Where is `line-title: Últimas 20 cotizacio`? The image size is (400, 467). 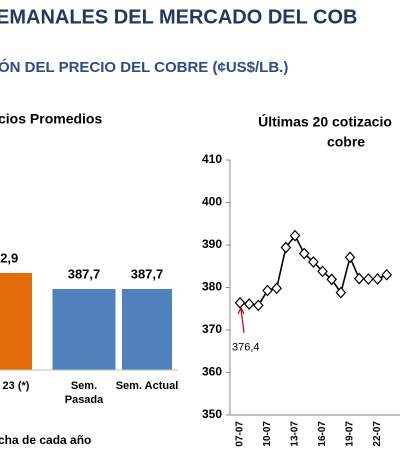 line-title: Últimas 20 cotizacio is located at coordinates (325, 121).